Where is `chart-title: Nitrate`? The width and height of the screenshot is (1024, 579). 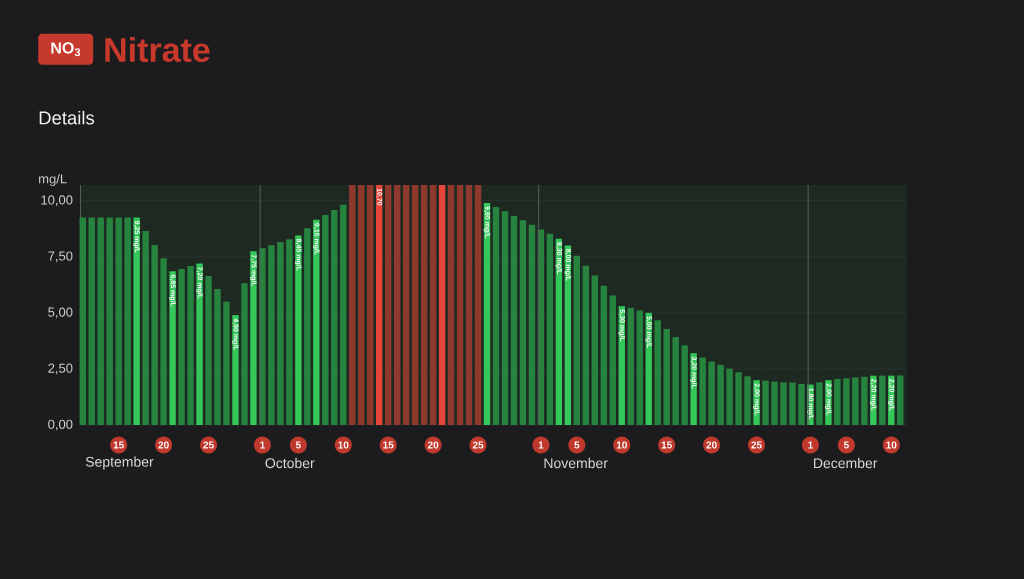
chart-title: Nitrate is located at coordinates (157, 50).